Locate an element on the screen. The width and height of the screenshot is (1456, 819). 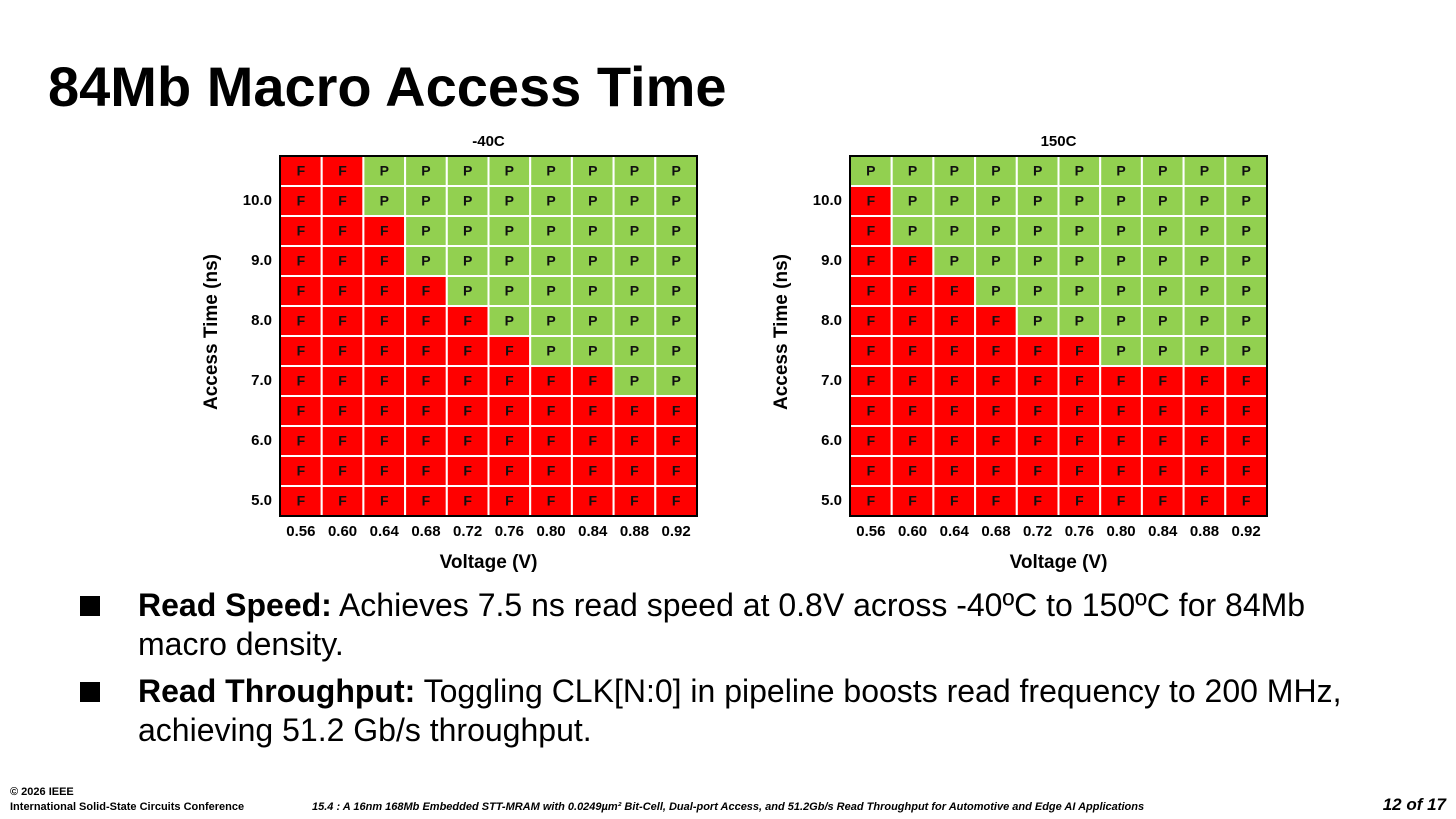
y-tick-label: 8.0 is located at coordinates (831, 320).